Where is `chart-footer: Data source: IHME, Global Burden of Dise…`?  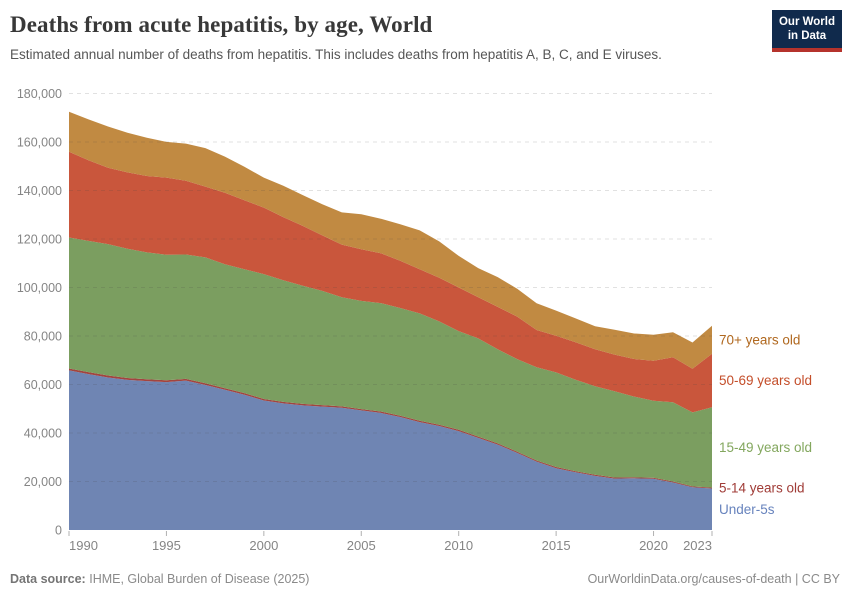 chart-footer: Data source: IHME, Global Burden of Dise… is located at coordinates (425, 579).